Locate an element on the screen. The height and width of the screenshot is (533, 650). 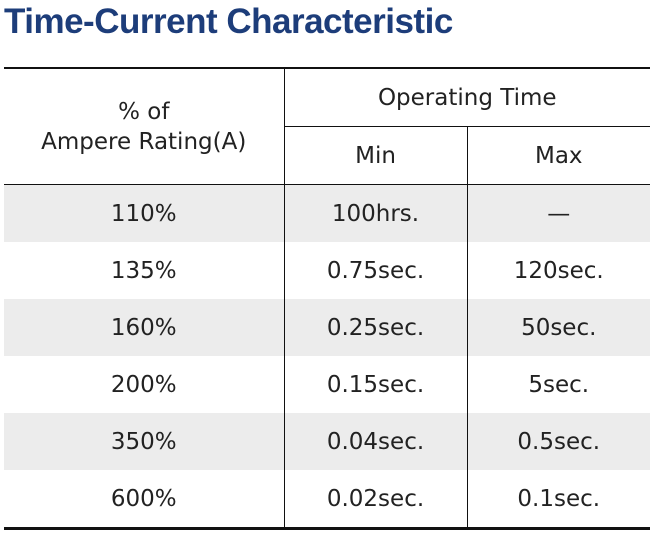
table-row: 200% 0.15sec. 5sec. is located at coordinates (327, 384).